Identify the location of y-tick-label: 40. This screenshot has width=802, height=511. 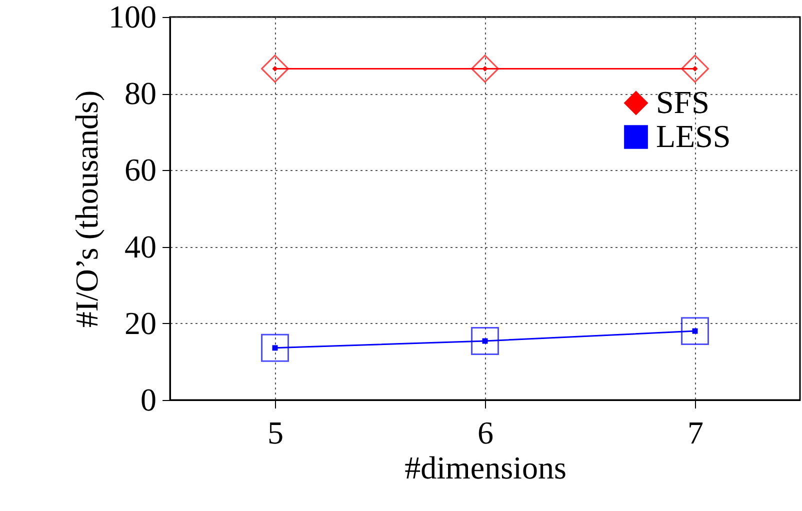
(140, 246).